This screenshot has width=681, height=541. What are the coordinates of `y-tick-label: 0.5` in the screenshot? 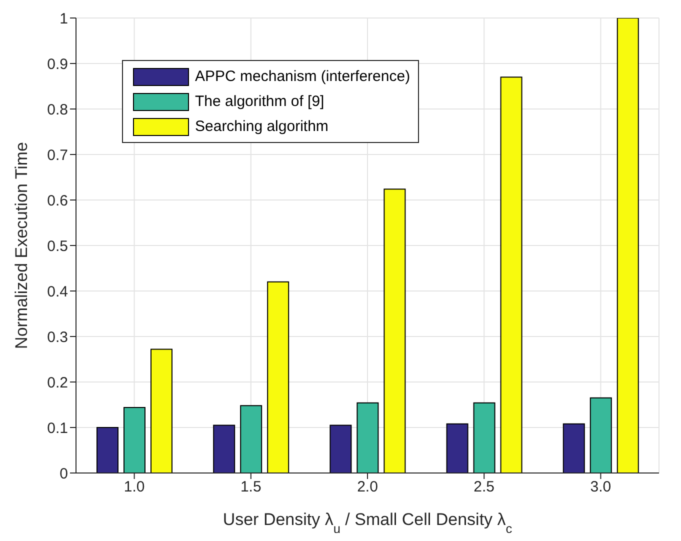 It's located at (57, 246).